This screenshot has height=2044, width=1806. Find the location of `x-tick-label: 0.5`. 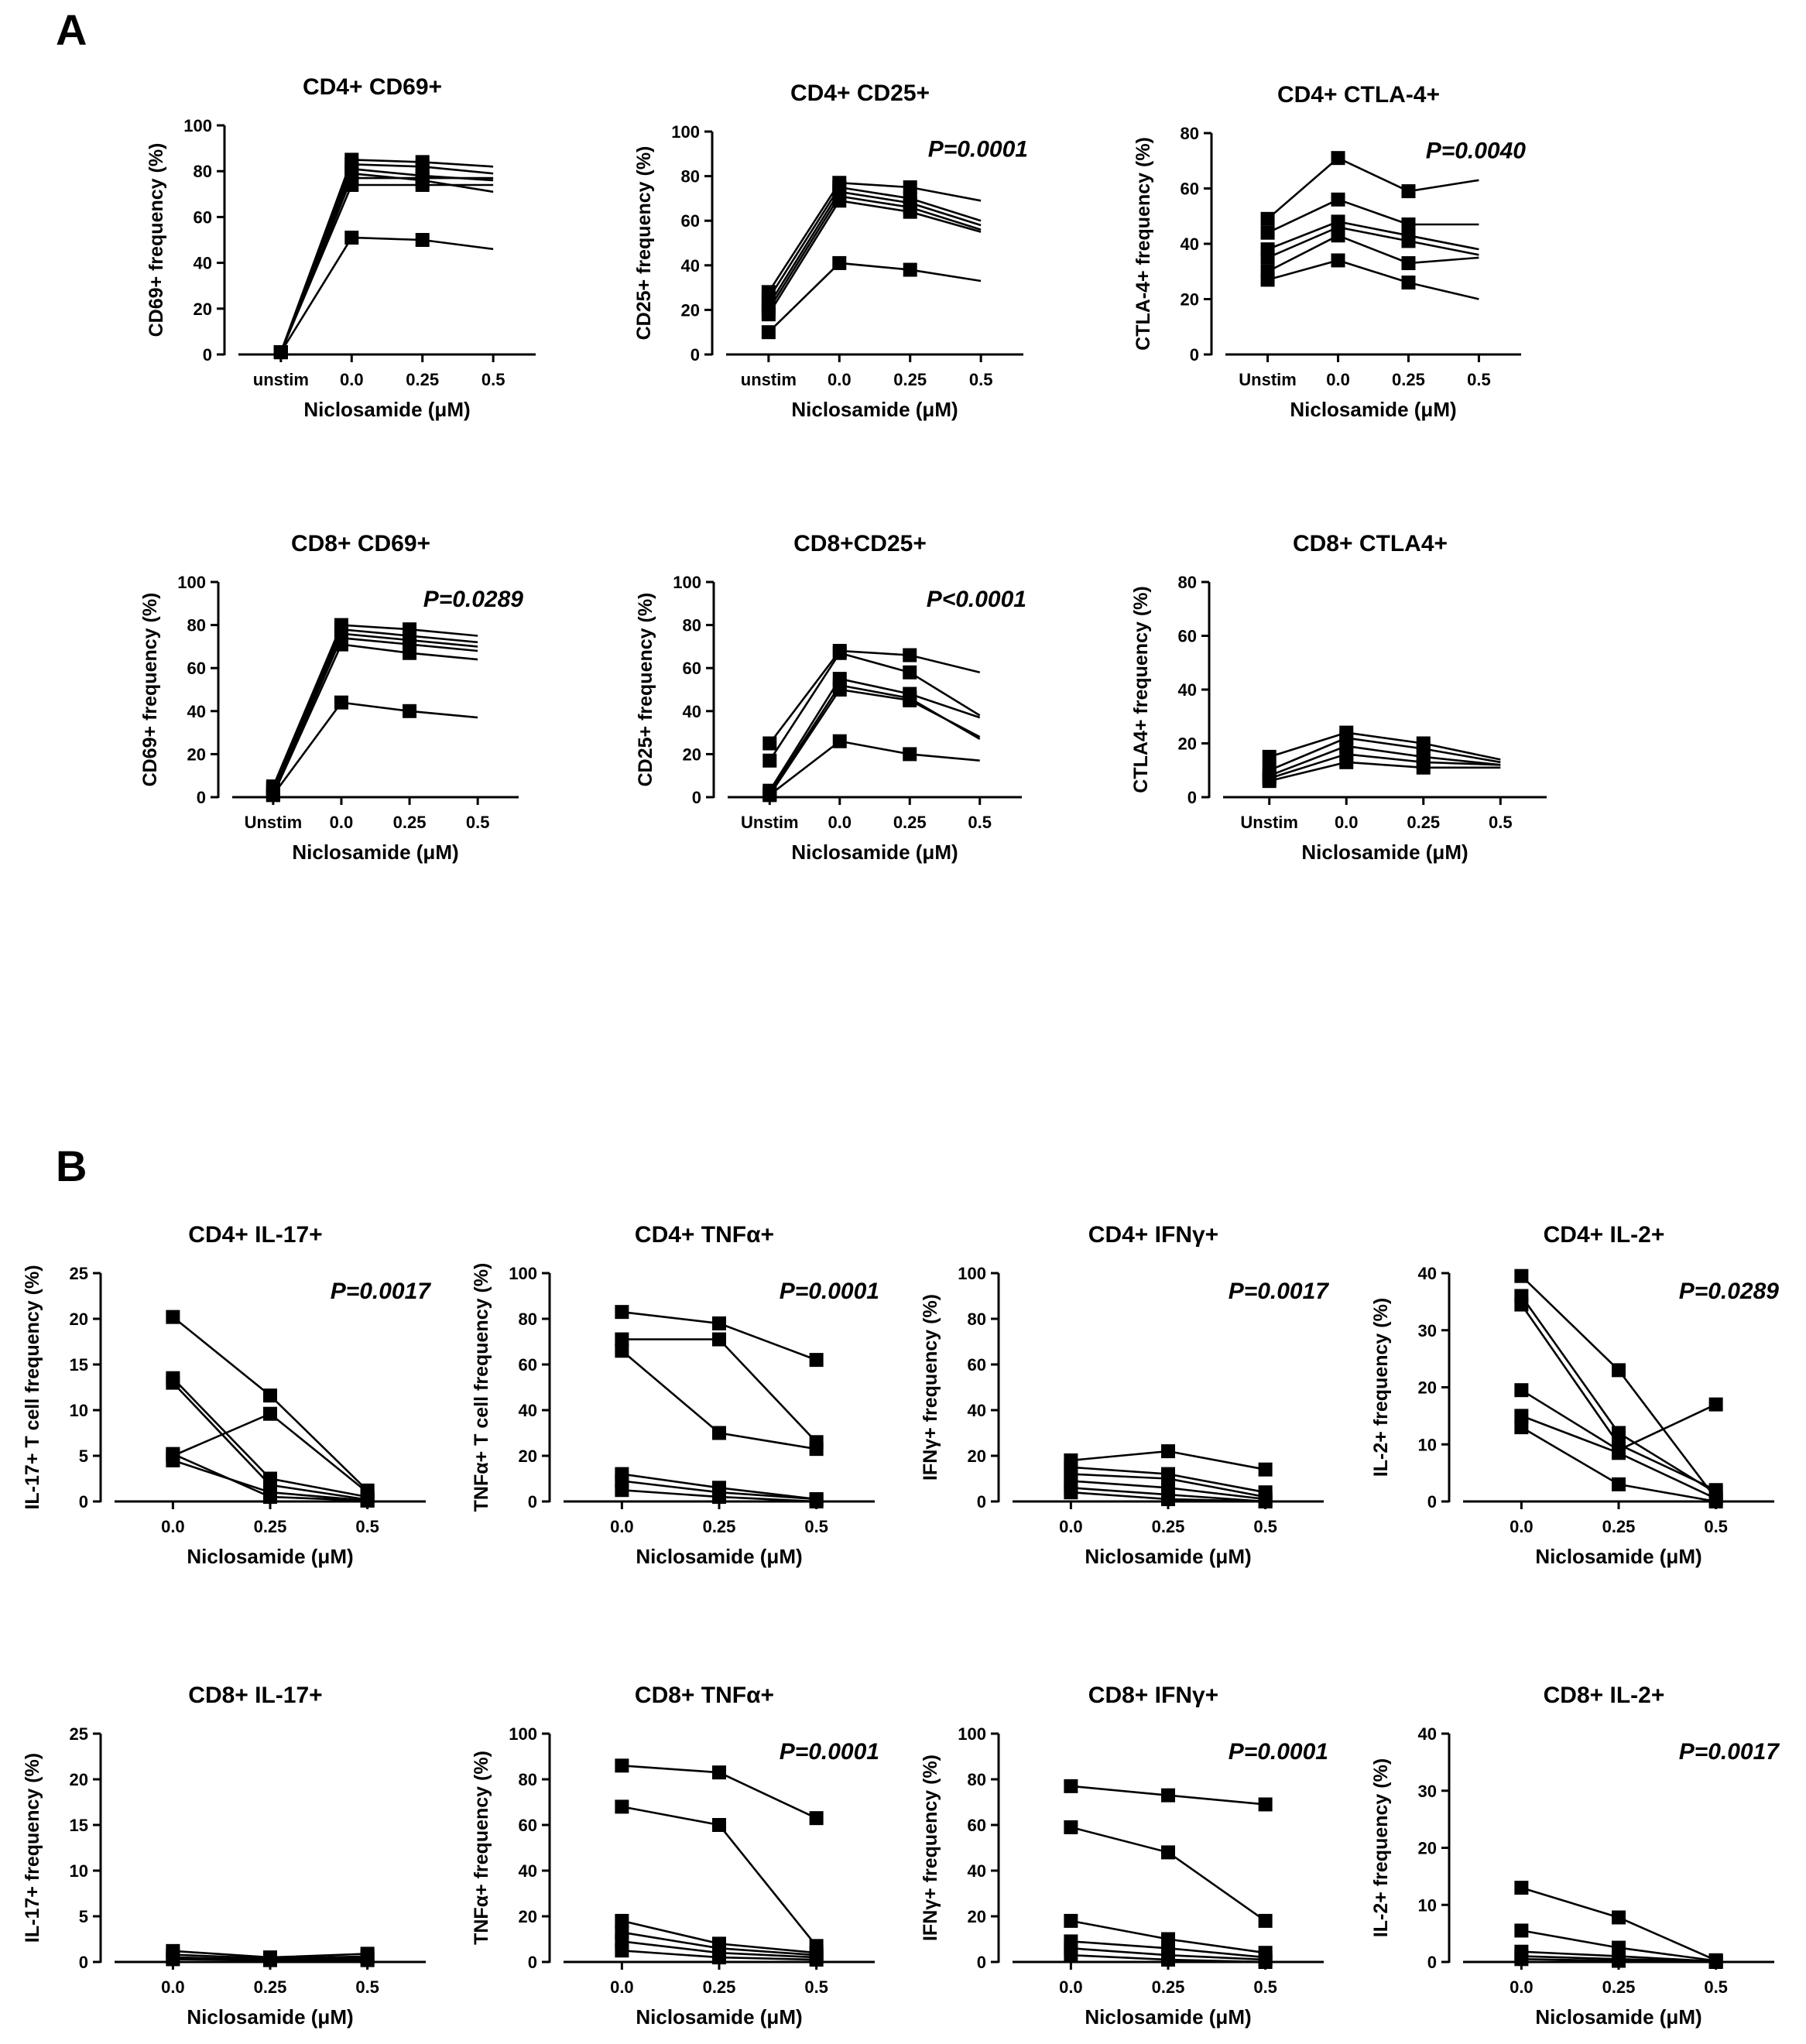

x-tick-label: 0.5 is located at coordinates (1479, 379).